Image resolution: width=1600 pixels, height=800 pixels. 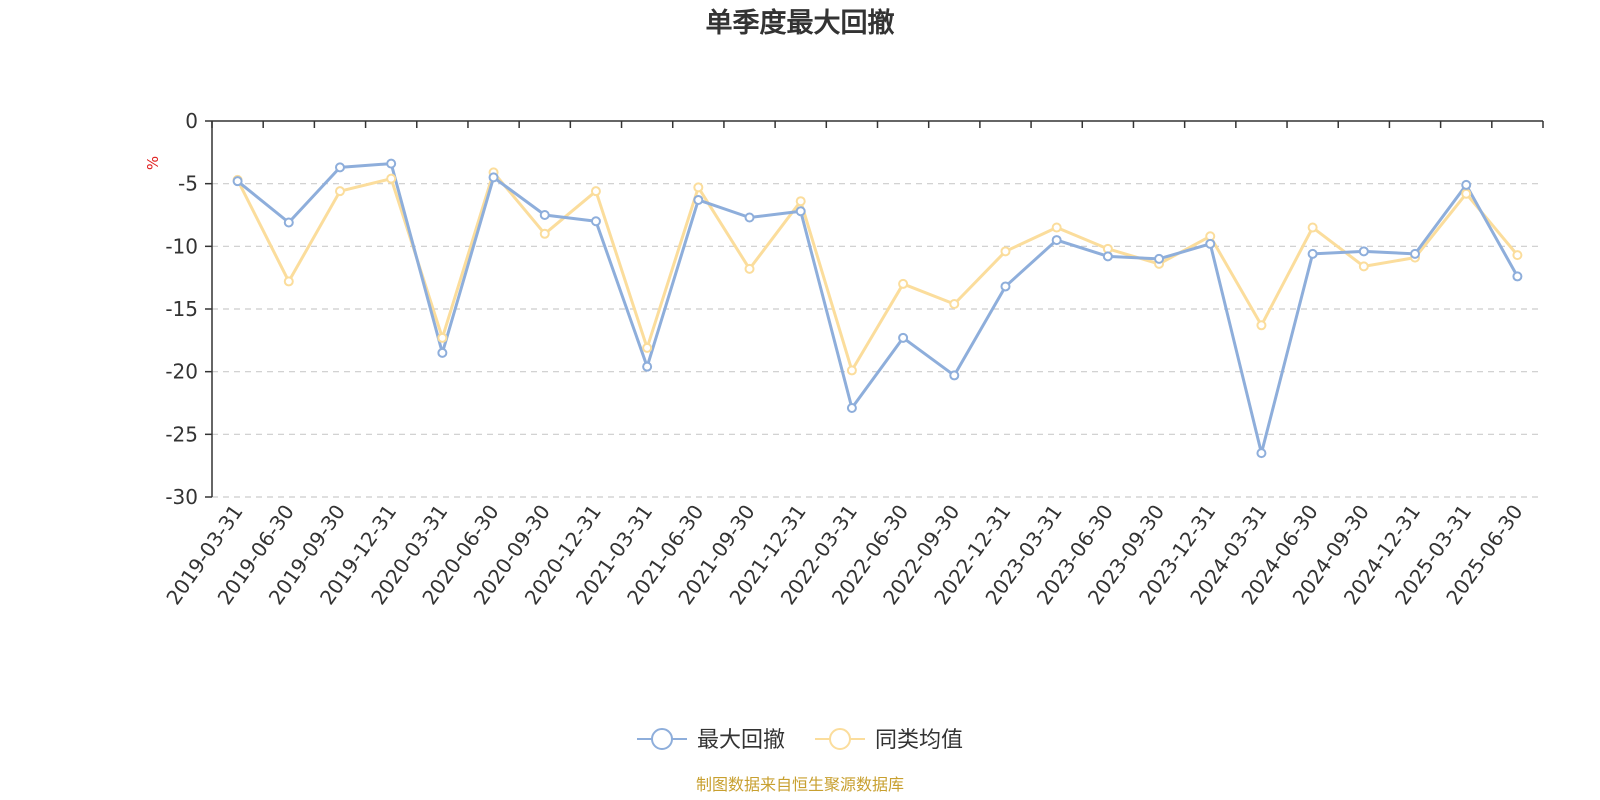 What do you see at coordinates (800, 740) in the screenshot?
I see `legend: 最大回撤 同类均值` at bounding box center [800, 740].